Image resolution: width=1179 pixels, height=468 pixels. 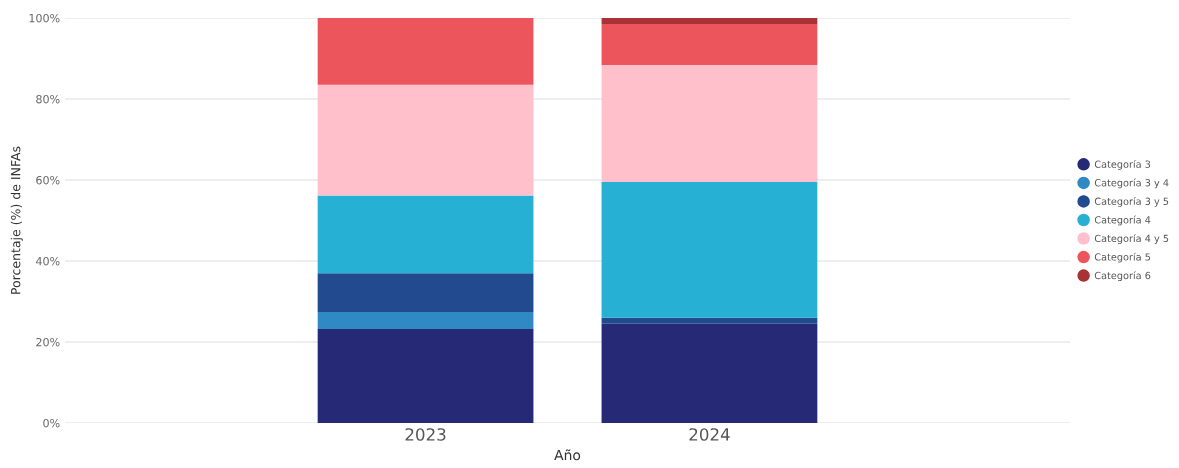 I want to click on legend-label: Categoría 3 y 4, so click(x=1131, y=183).